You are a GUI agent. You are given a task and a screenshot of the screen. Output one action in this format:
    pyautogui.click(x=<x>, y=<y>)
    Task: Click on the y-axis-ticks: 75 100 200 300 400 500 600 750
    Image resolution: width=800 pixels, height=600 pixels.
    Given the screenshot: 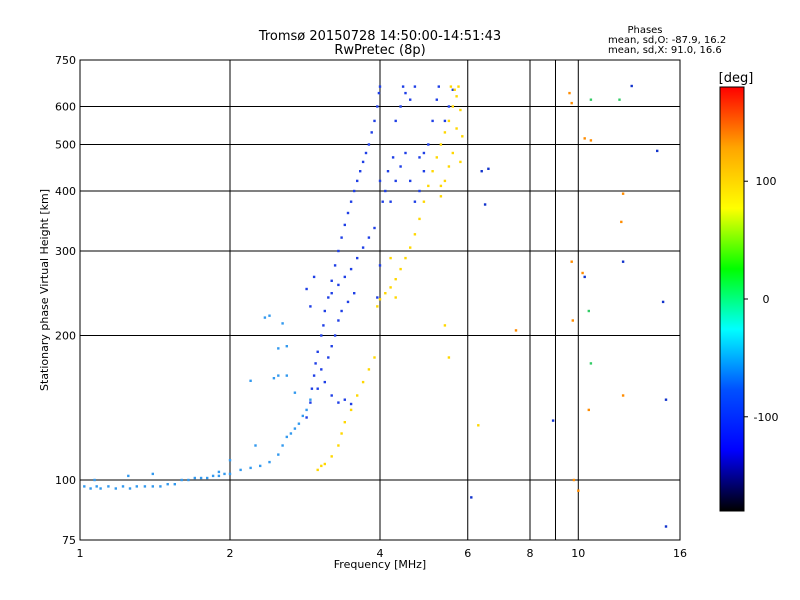 What is the action you would take?
    pyautogui.click(x=65, y=300)
    